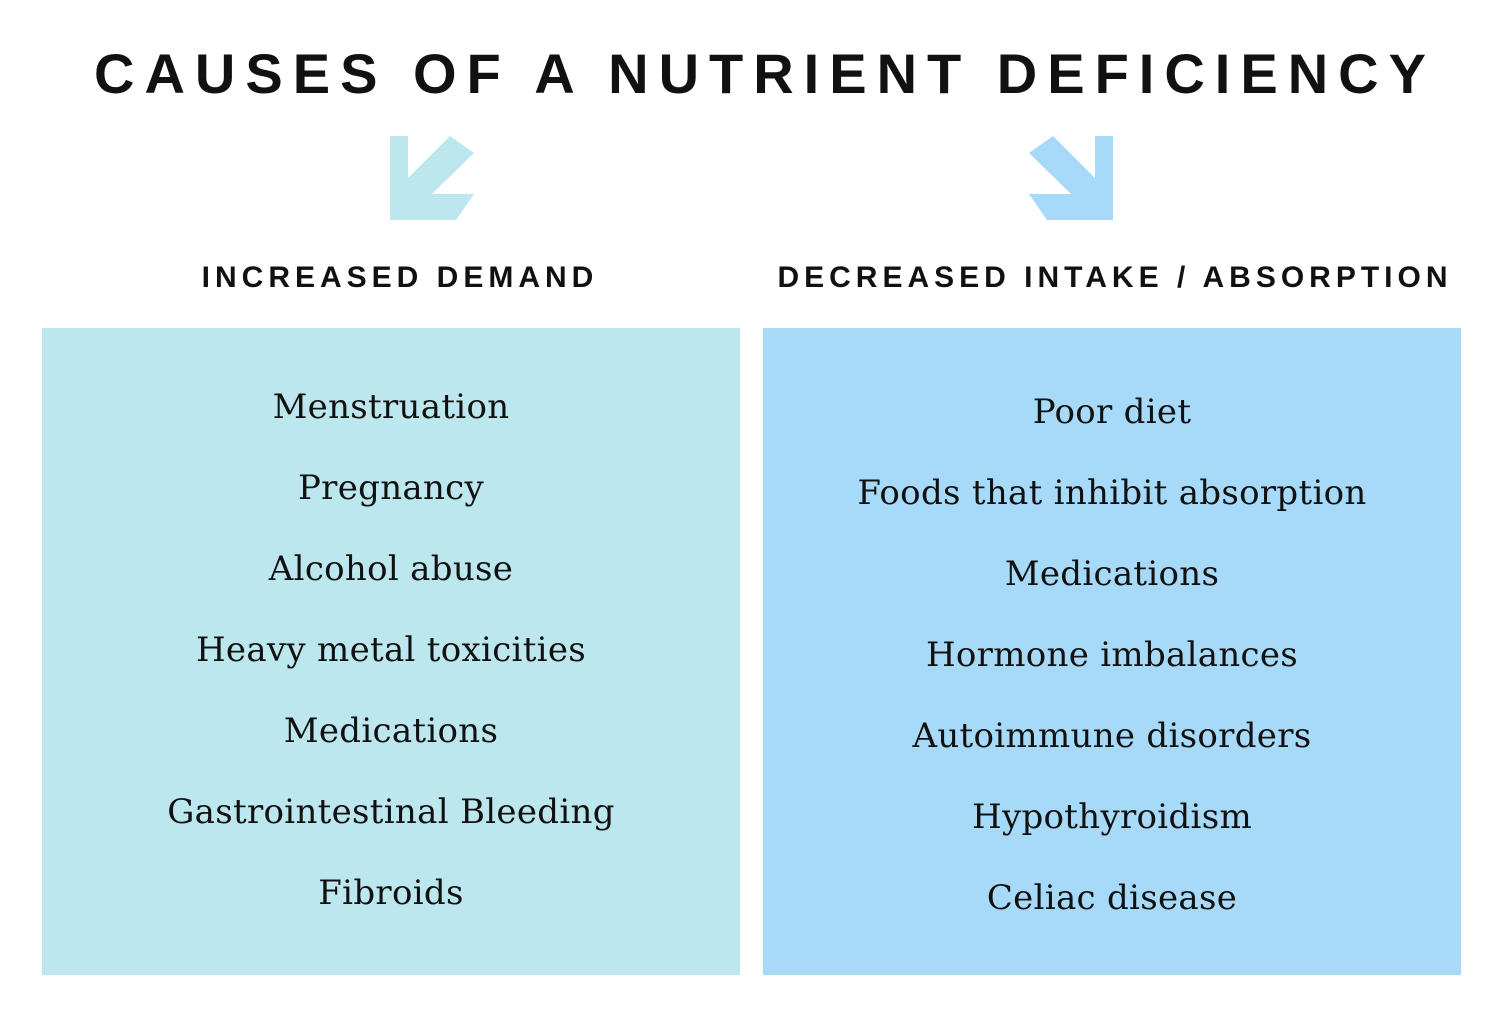  I want to click on decreased-intake-heading: DECREASED INTAKE / ABSORPTION, so click(1115, 277).